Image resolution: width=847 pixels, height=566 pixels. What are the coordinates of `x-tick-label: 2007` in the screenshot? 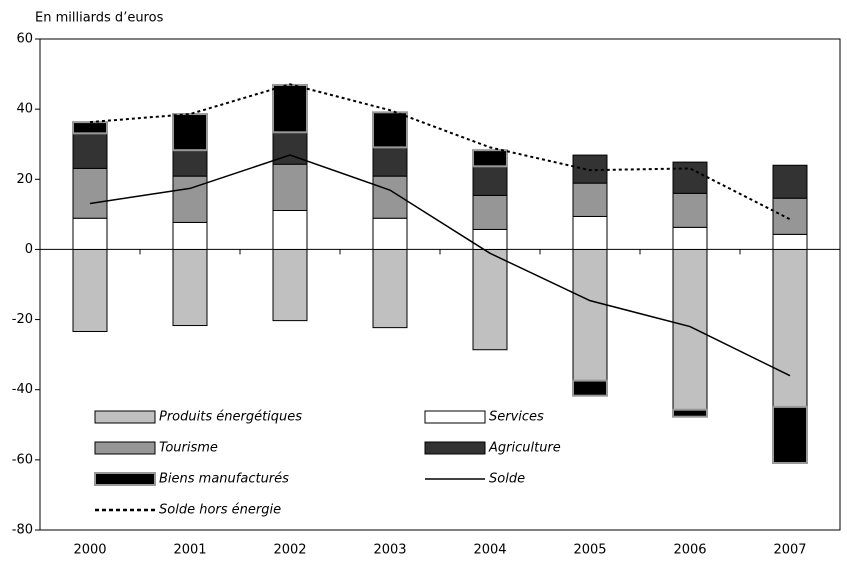 It's located at (789, 550).